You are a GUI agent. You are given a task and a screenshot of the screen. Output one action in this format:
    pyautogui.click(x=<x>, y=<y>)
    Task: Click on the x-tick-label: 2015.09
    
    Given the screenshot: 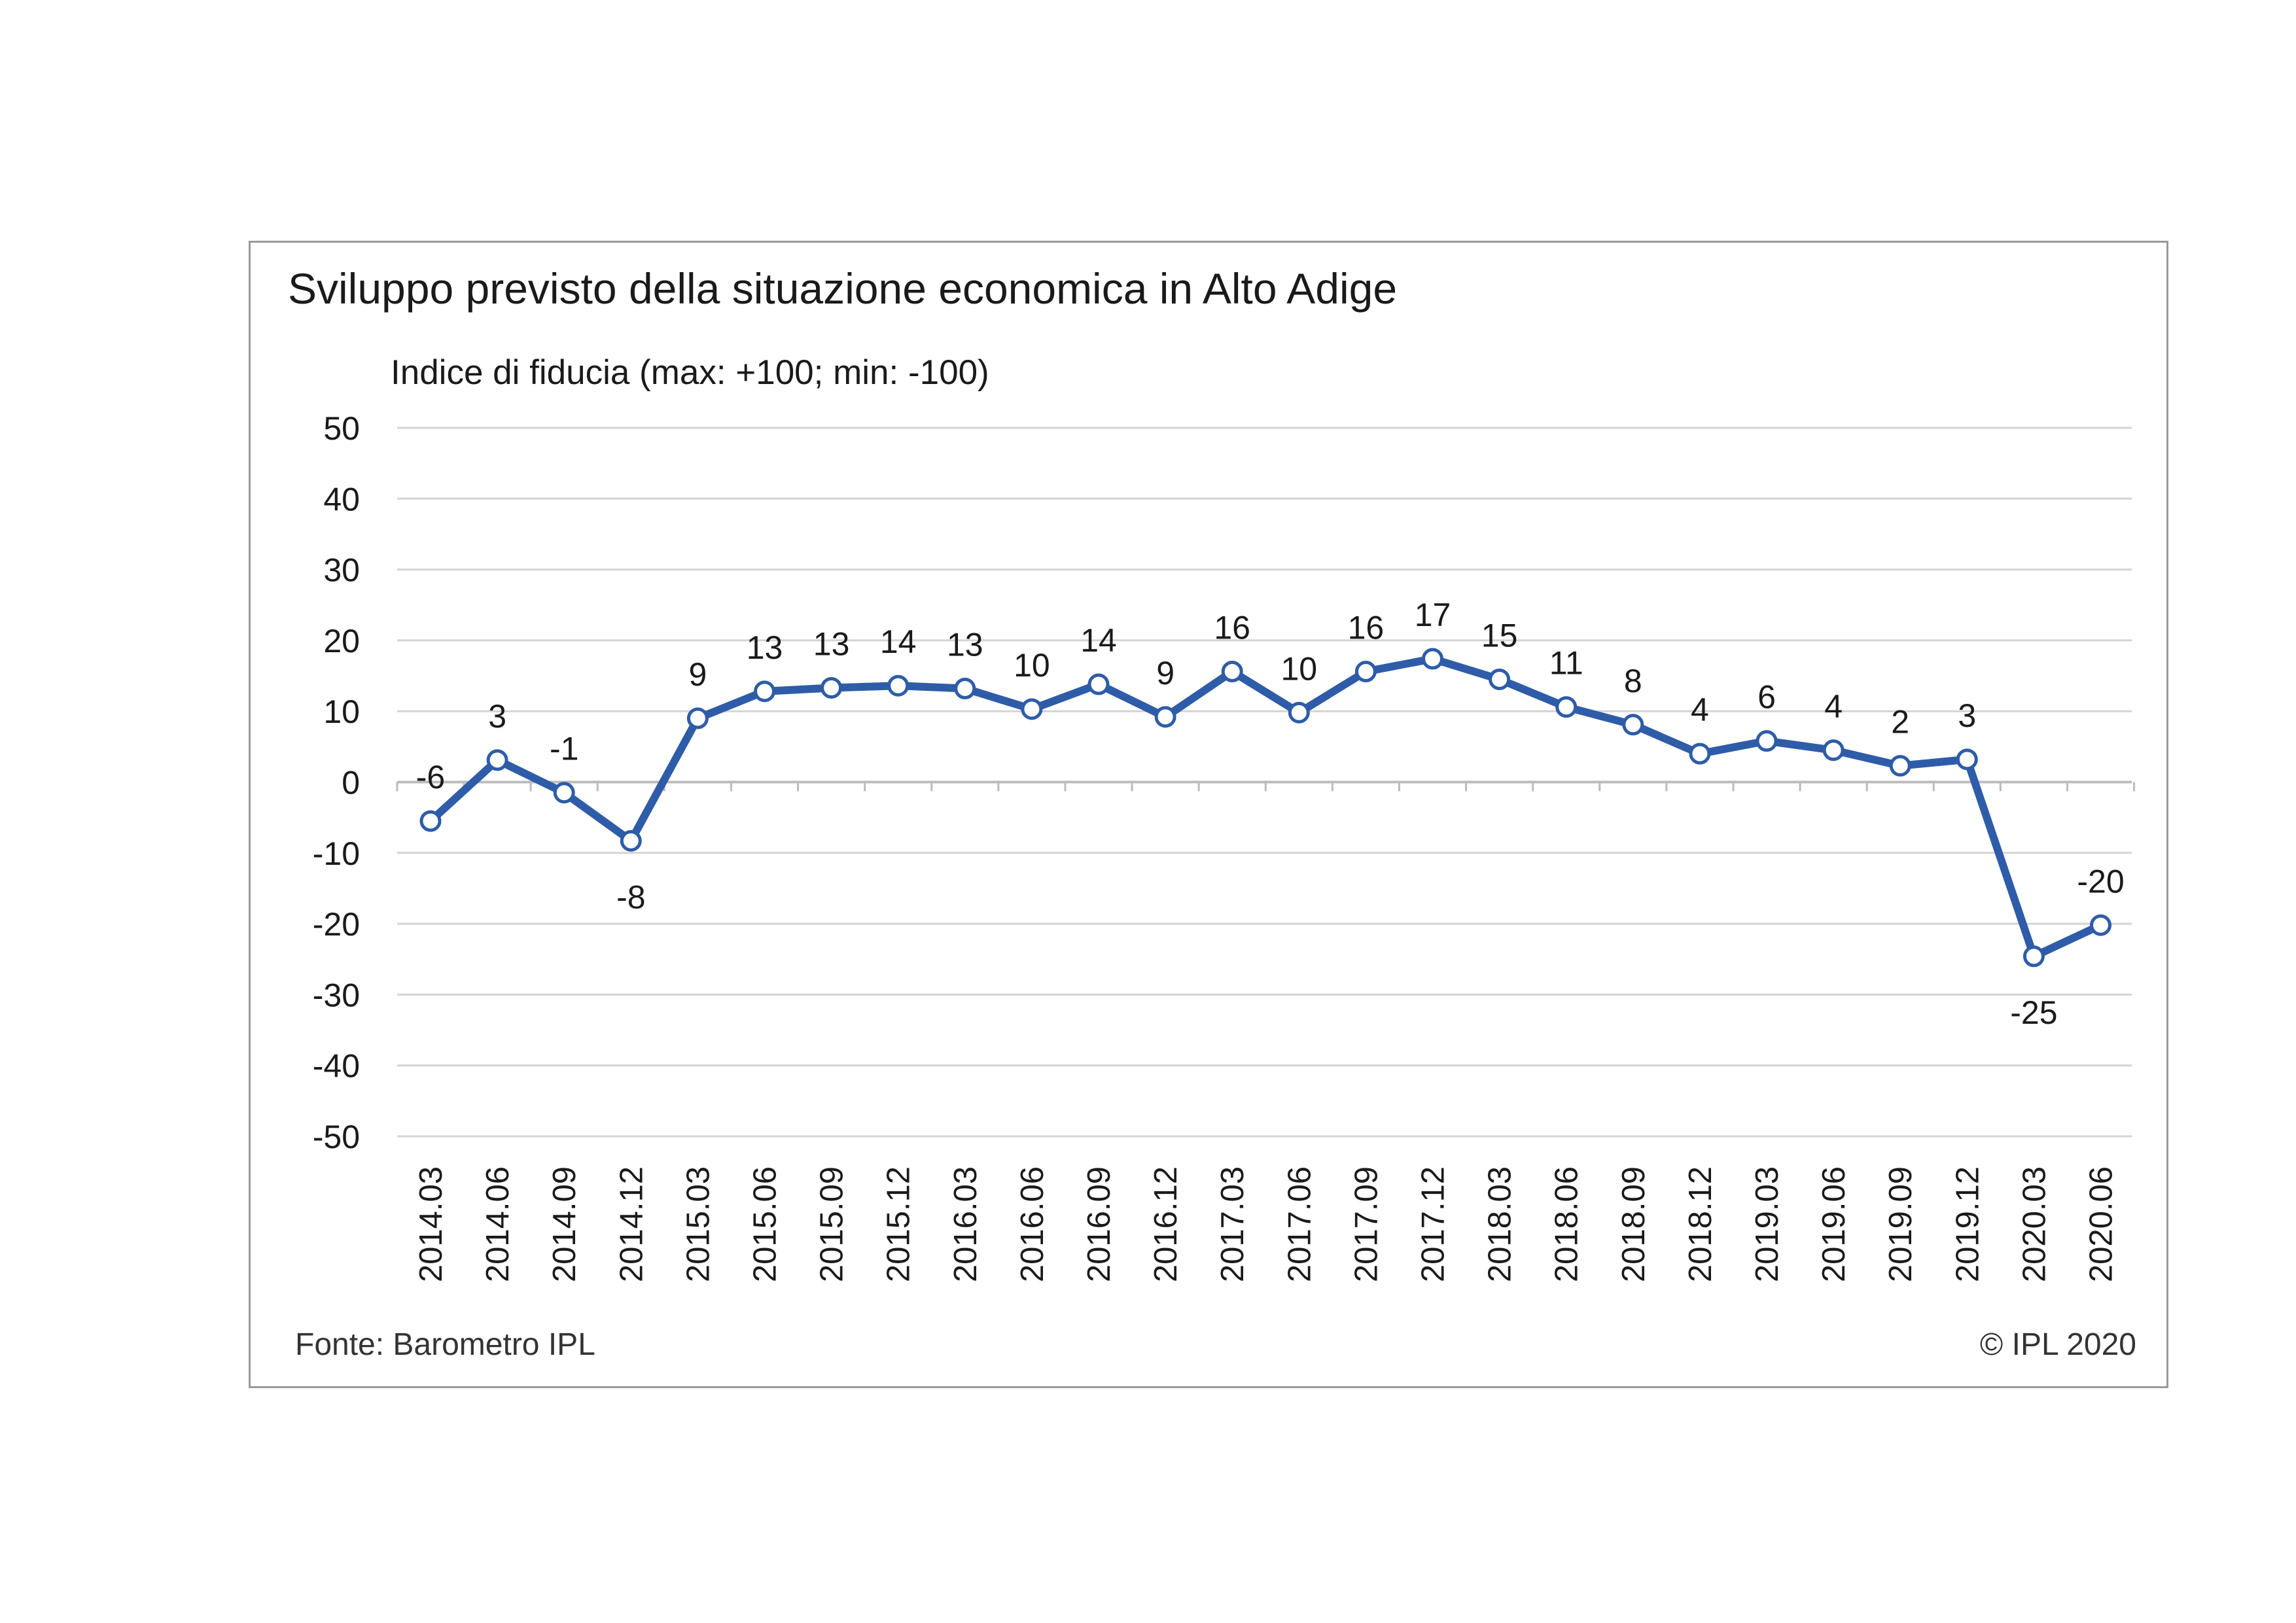 What is the action you would take?
    pyautogui.click(x=832, y=1224)
    